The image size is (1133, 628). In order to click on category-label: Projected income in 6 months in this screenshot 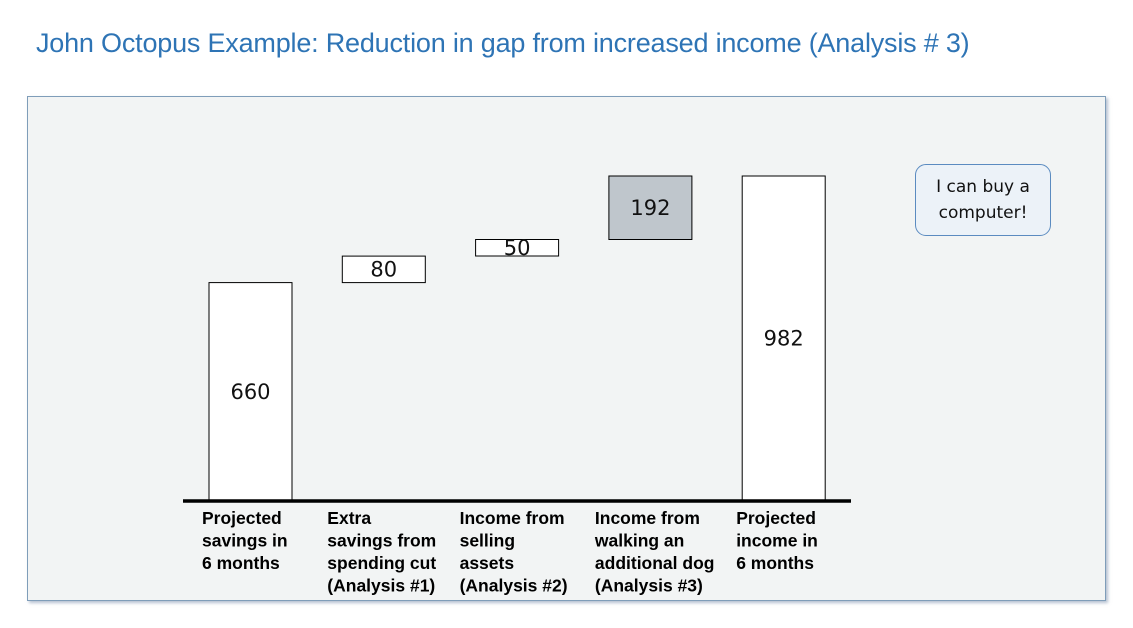, I will do `click(777, 540)`.